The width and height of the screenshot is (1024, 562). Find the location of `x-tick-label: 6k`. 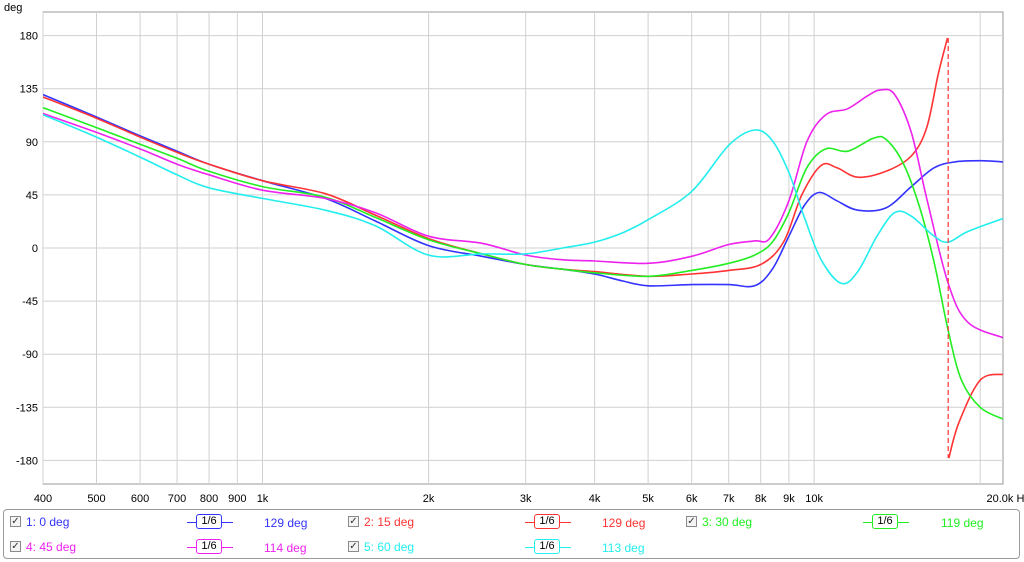

x-tick-label: 6k is located at coordinates (692, 499).